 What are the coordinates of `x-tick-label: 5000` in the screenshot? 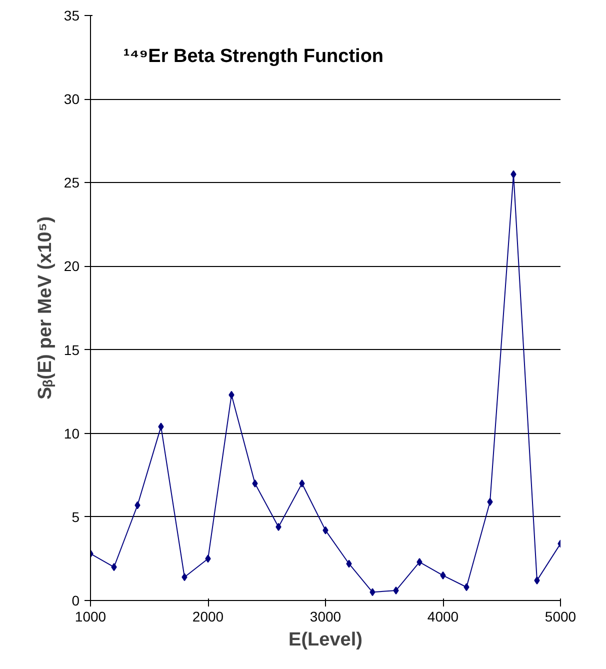 It's located at (560, 616).